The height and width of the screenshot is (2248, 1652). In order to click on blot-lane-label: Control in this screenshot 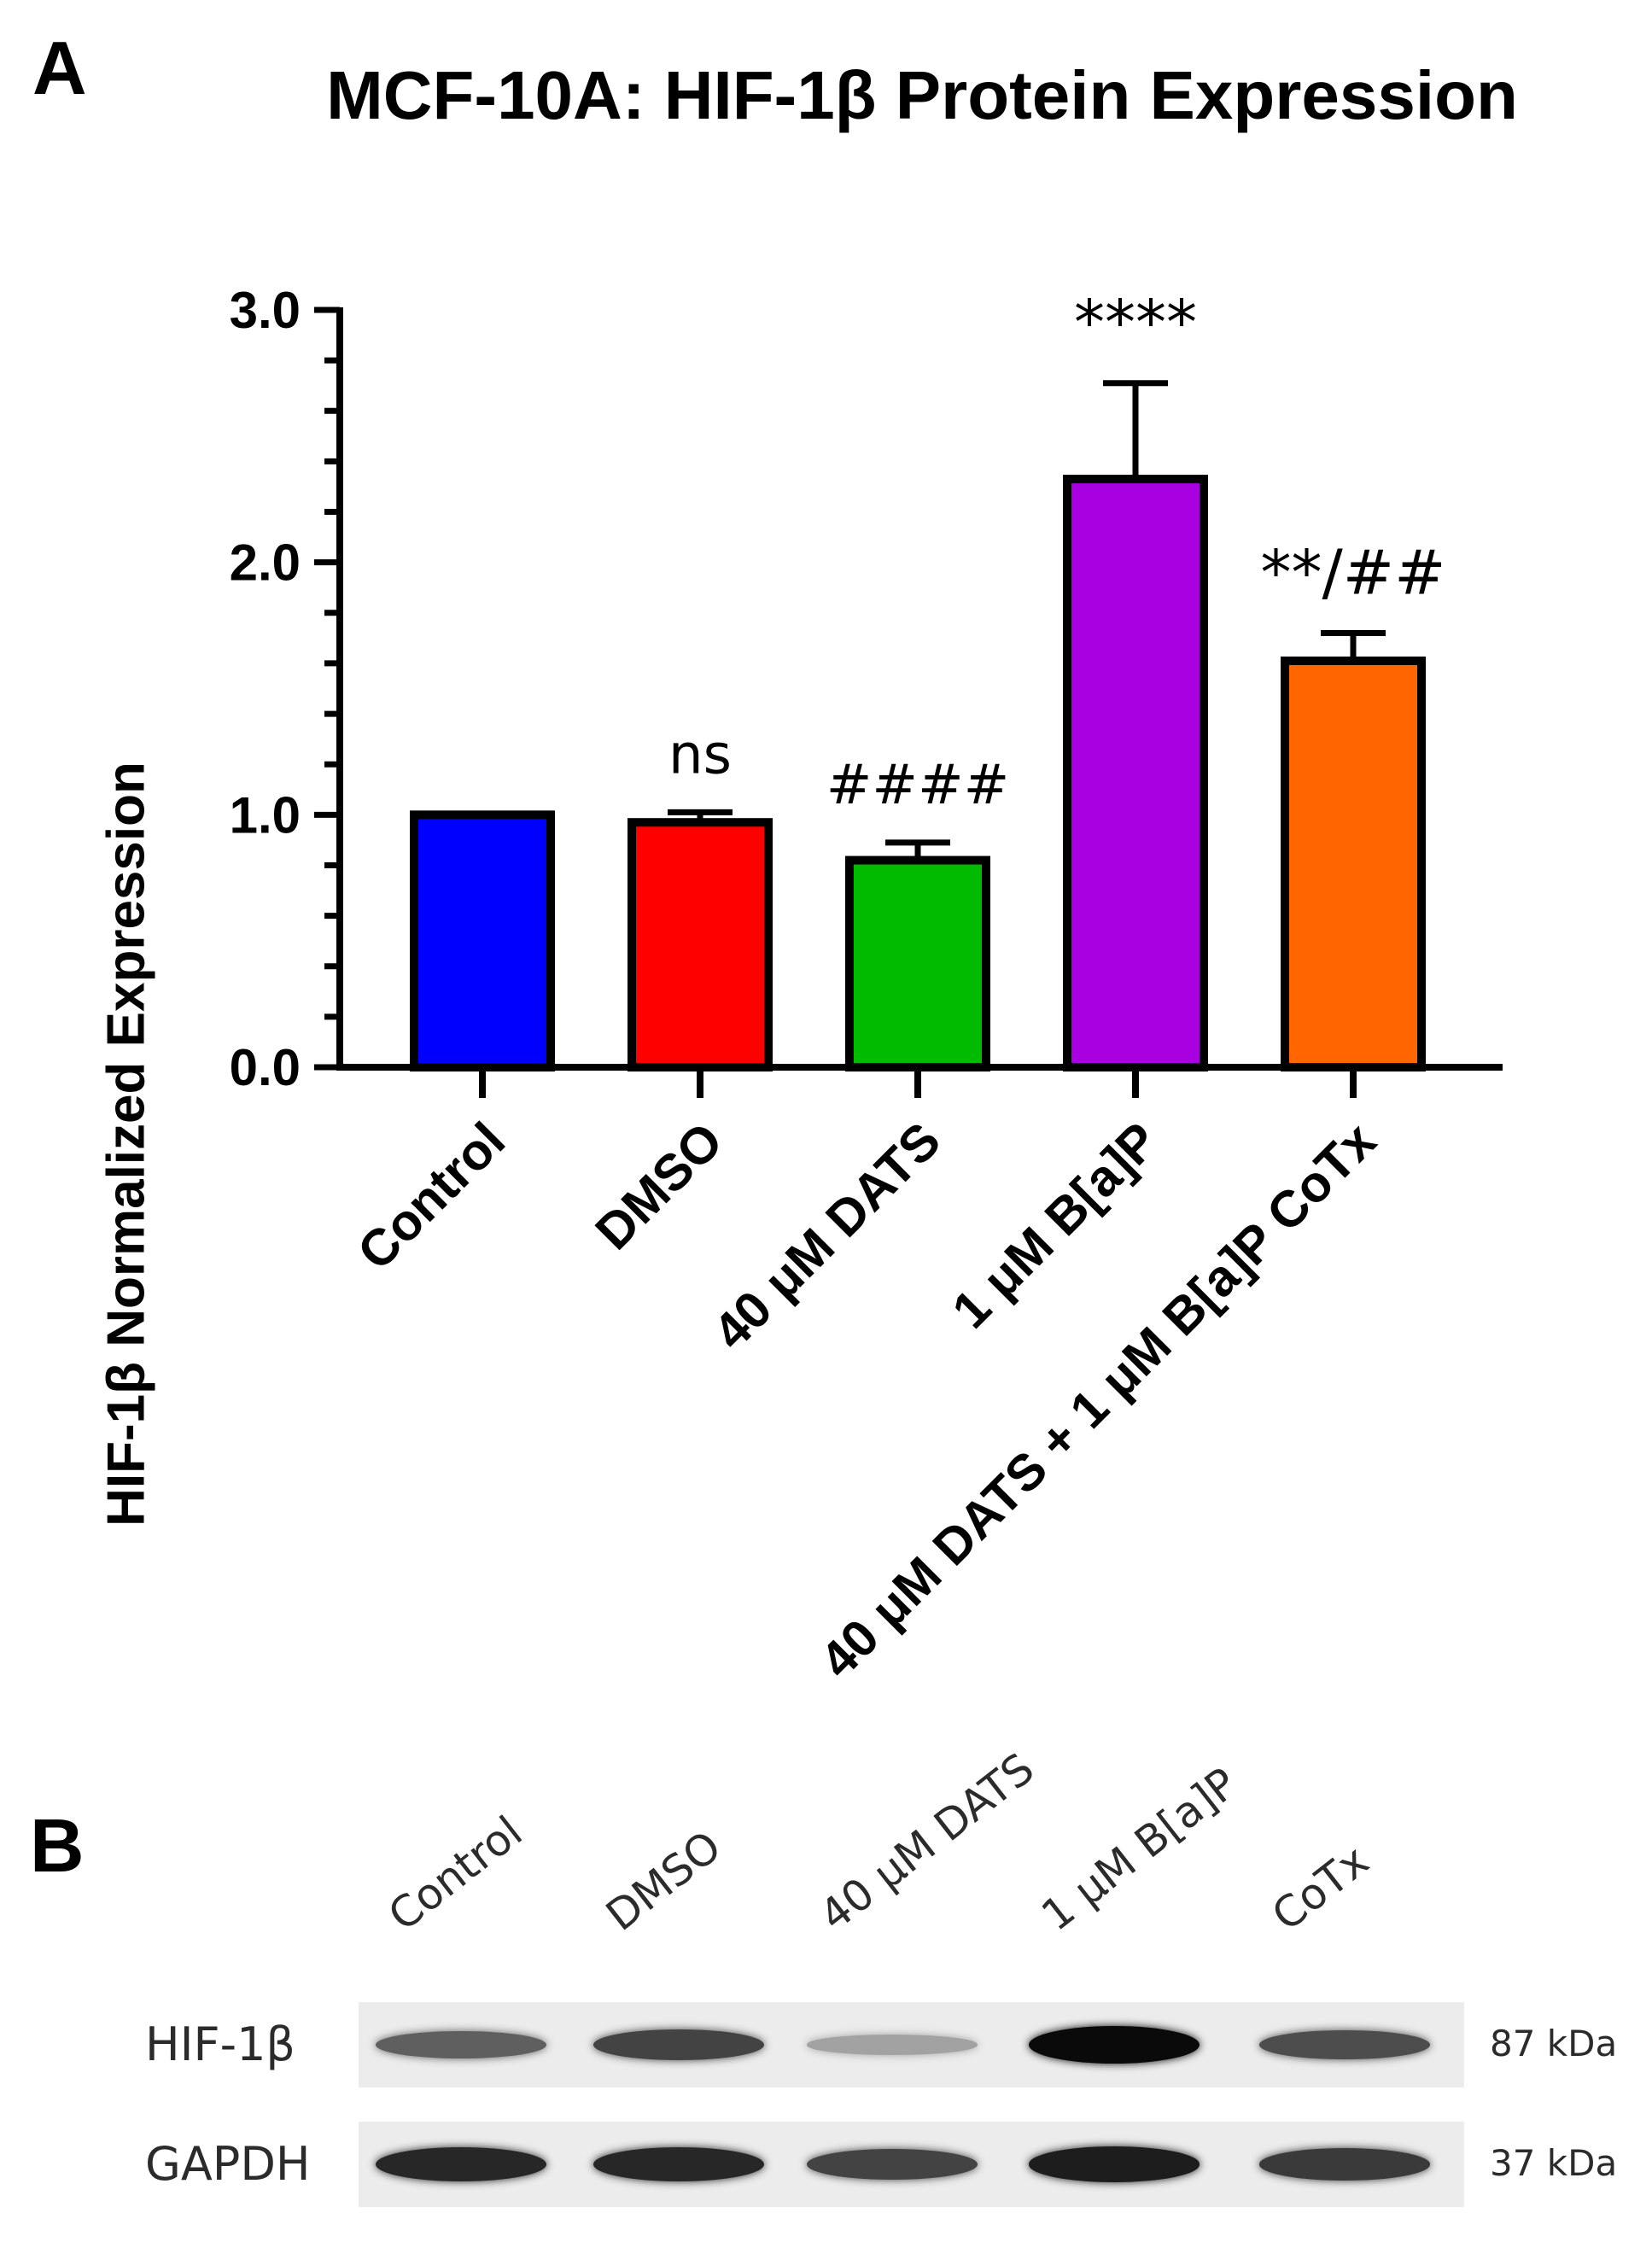, I will do `click(455, 1874)`.